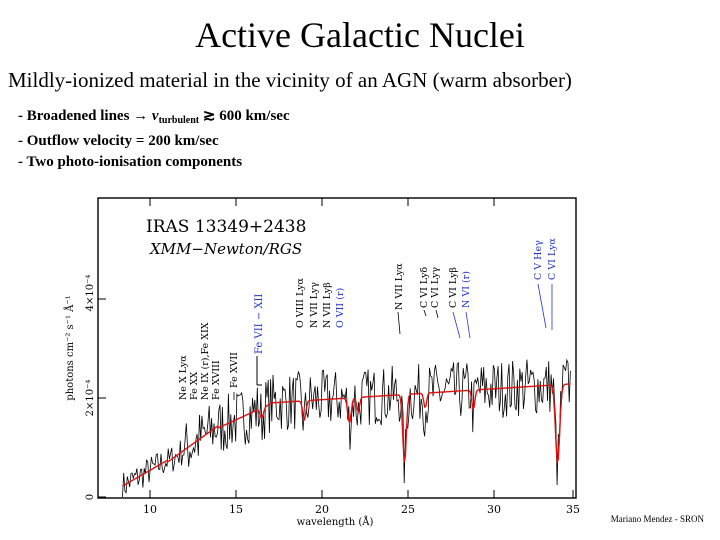 Image resolution: width=720 pixels, height=540 pixels. I want to click on bullet-photo-ionisation: - Two photo-ionisation components, so click(130, 162).